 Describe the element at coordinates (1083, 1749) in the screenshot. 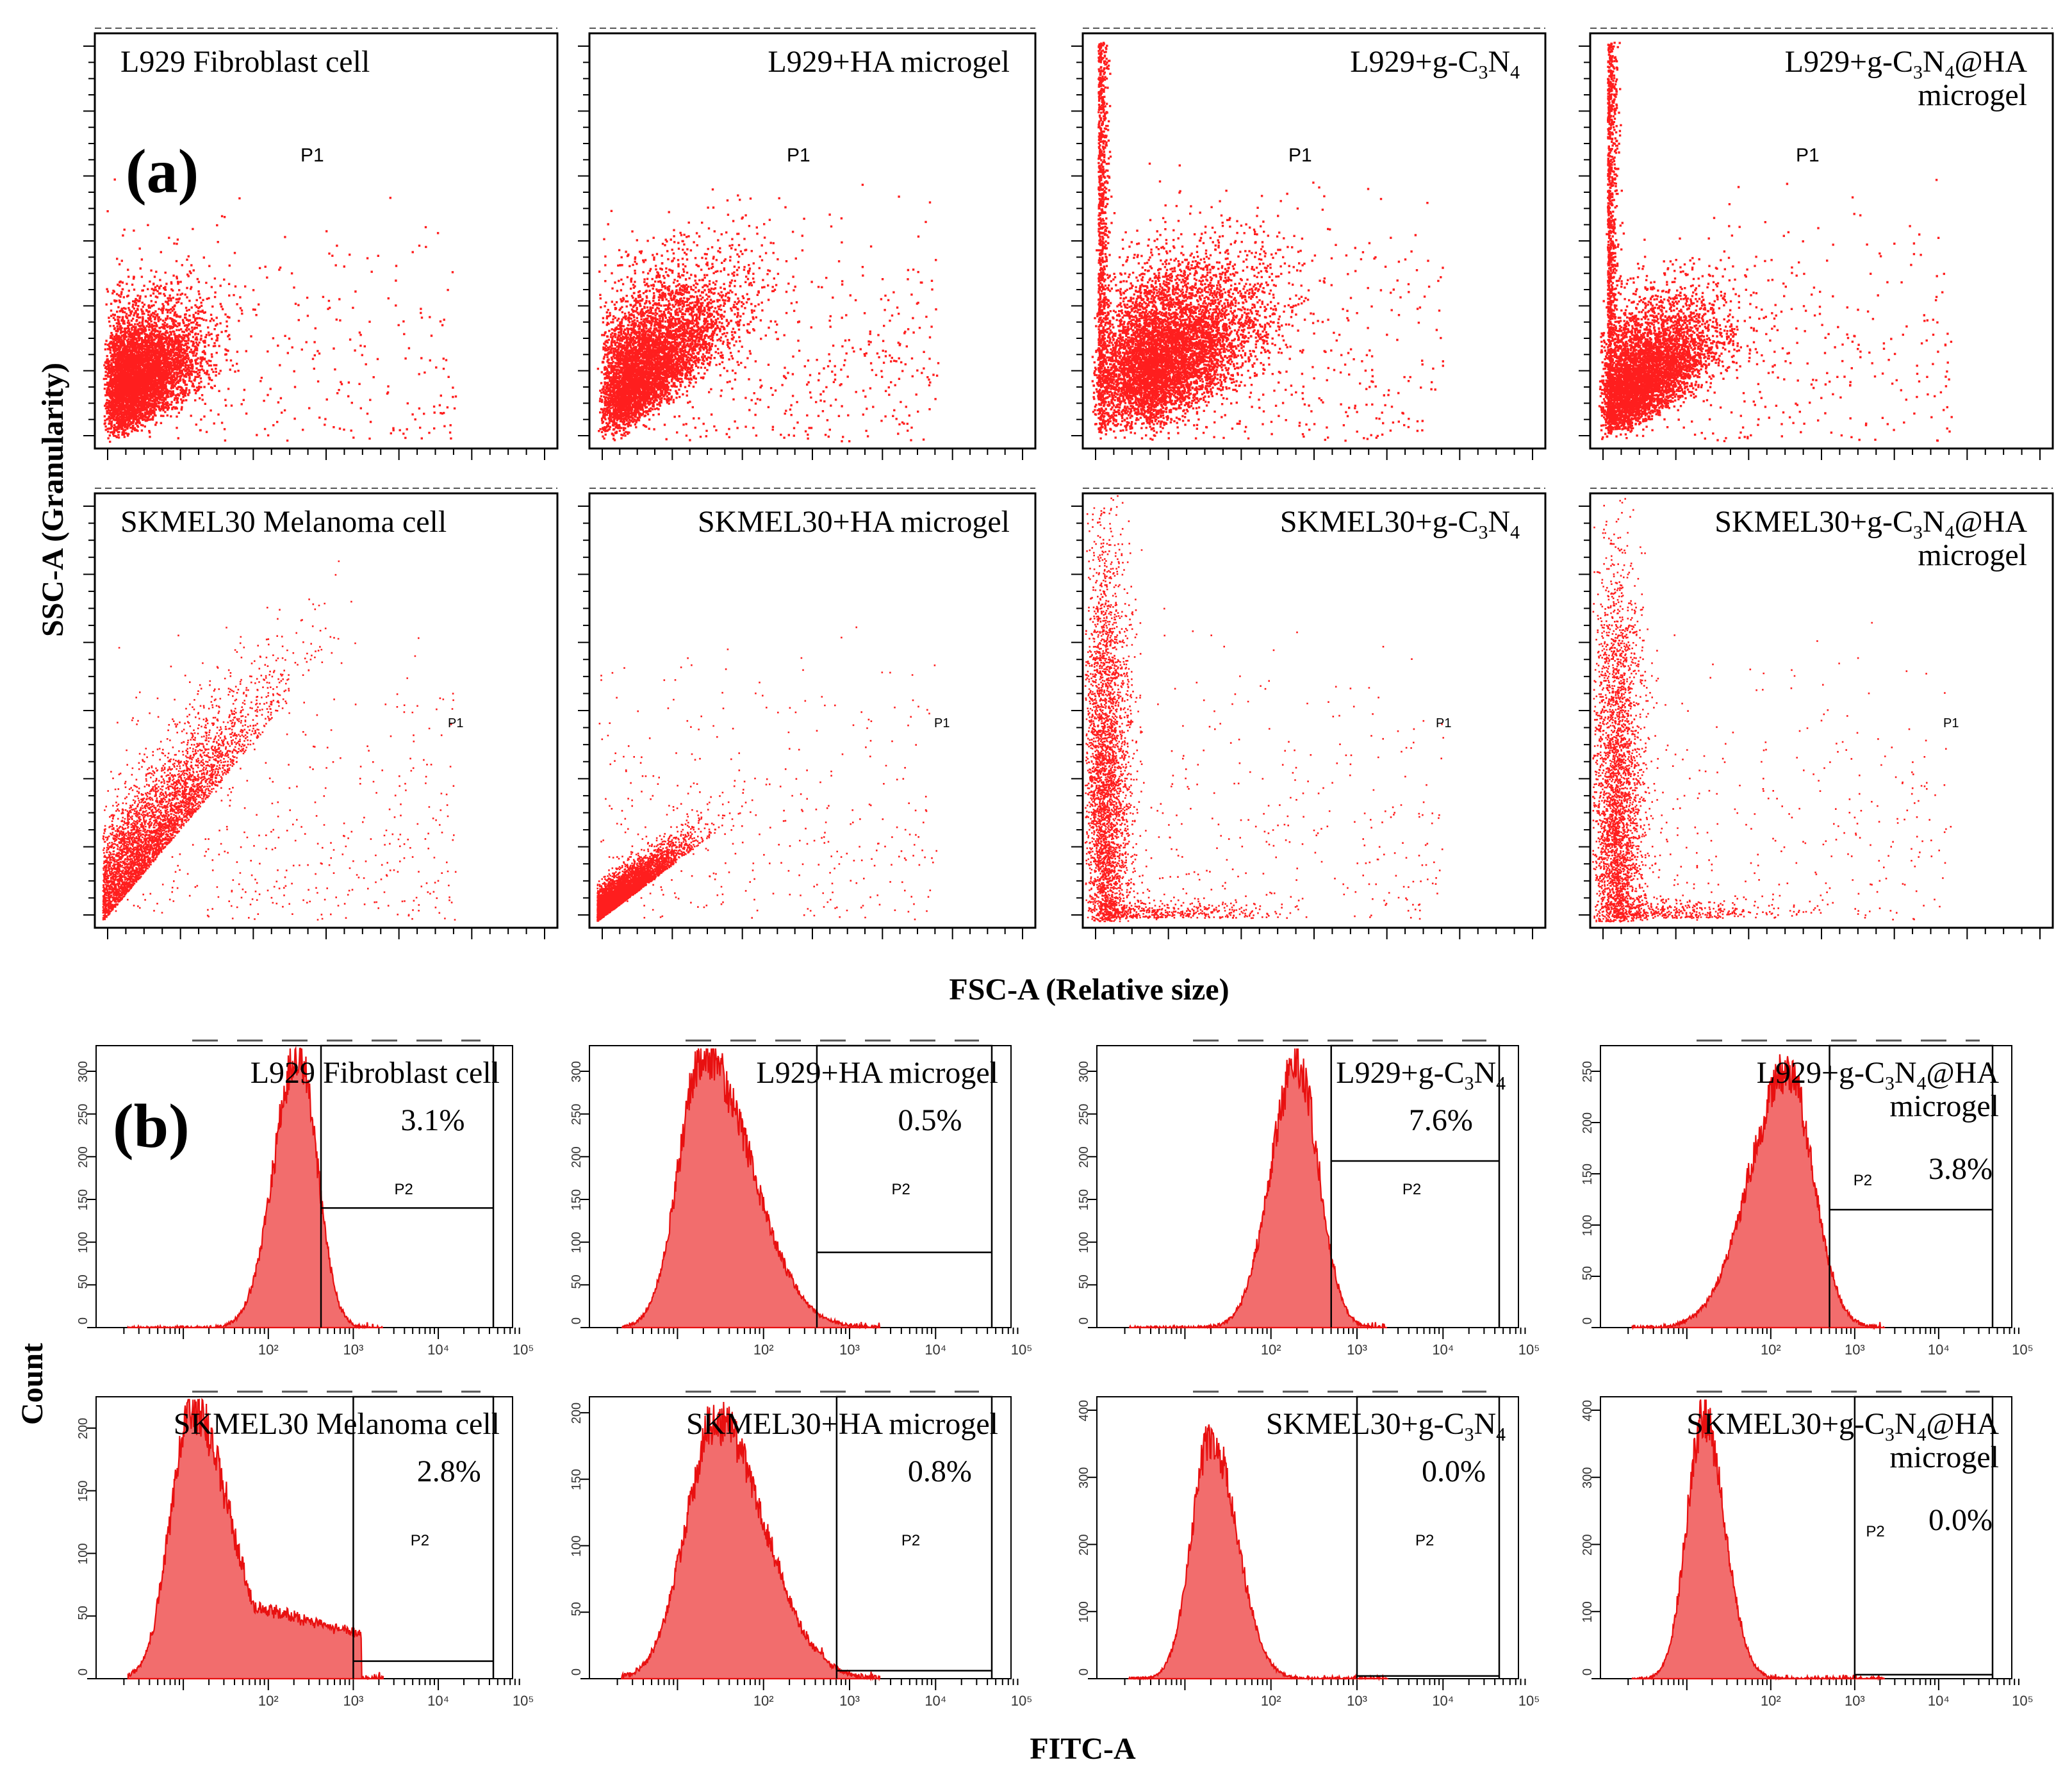

I see `hist-x-axis-label: FITC-A` at that location.